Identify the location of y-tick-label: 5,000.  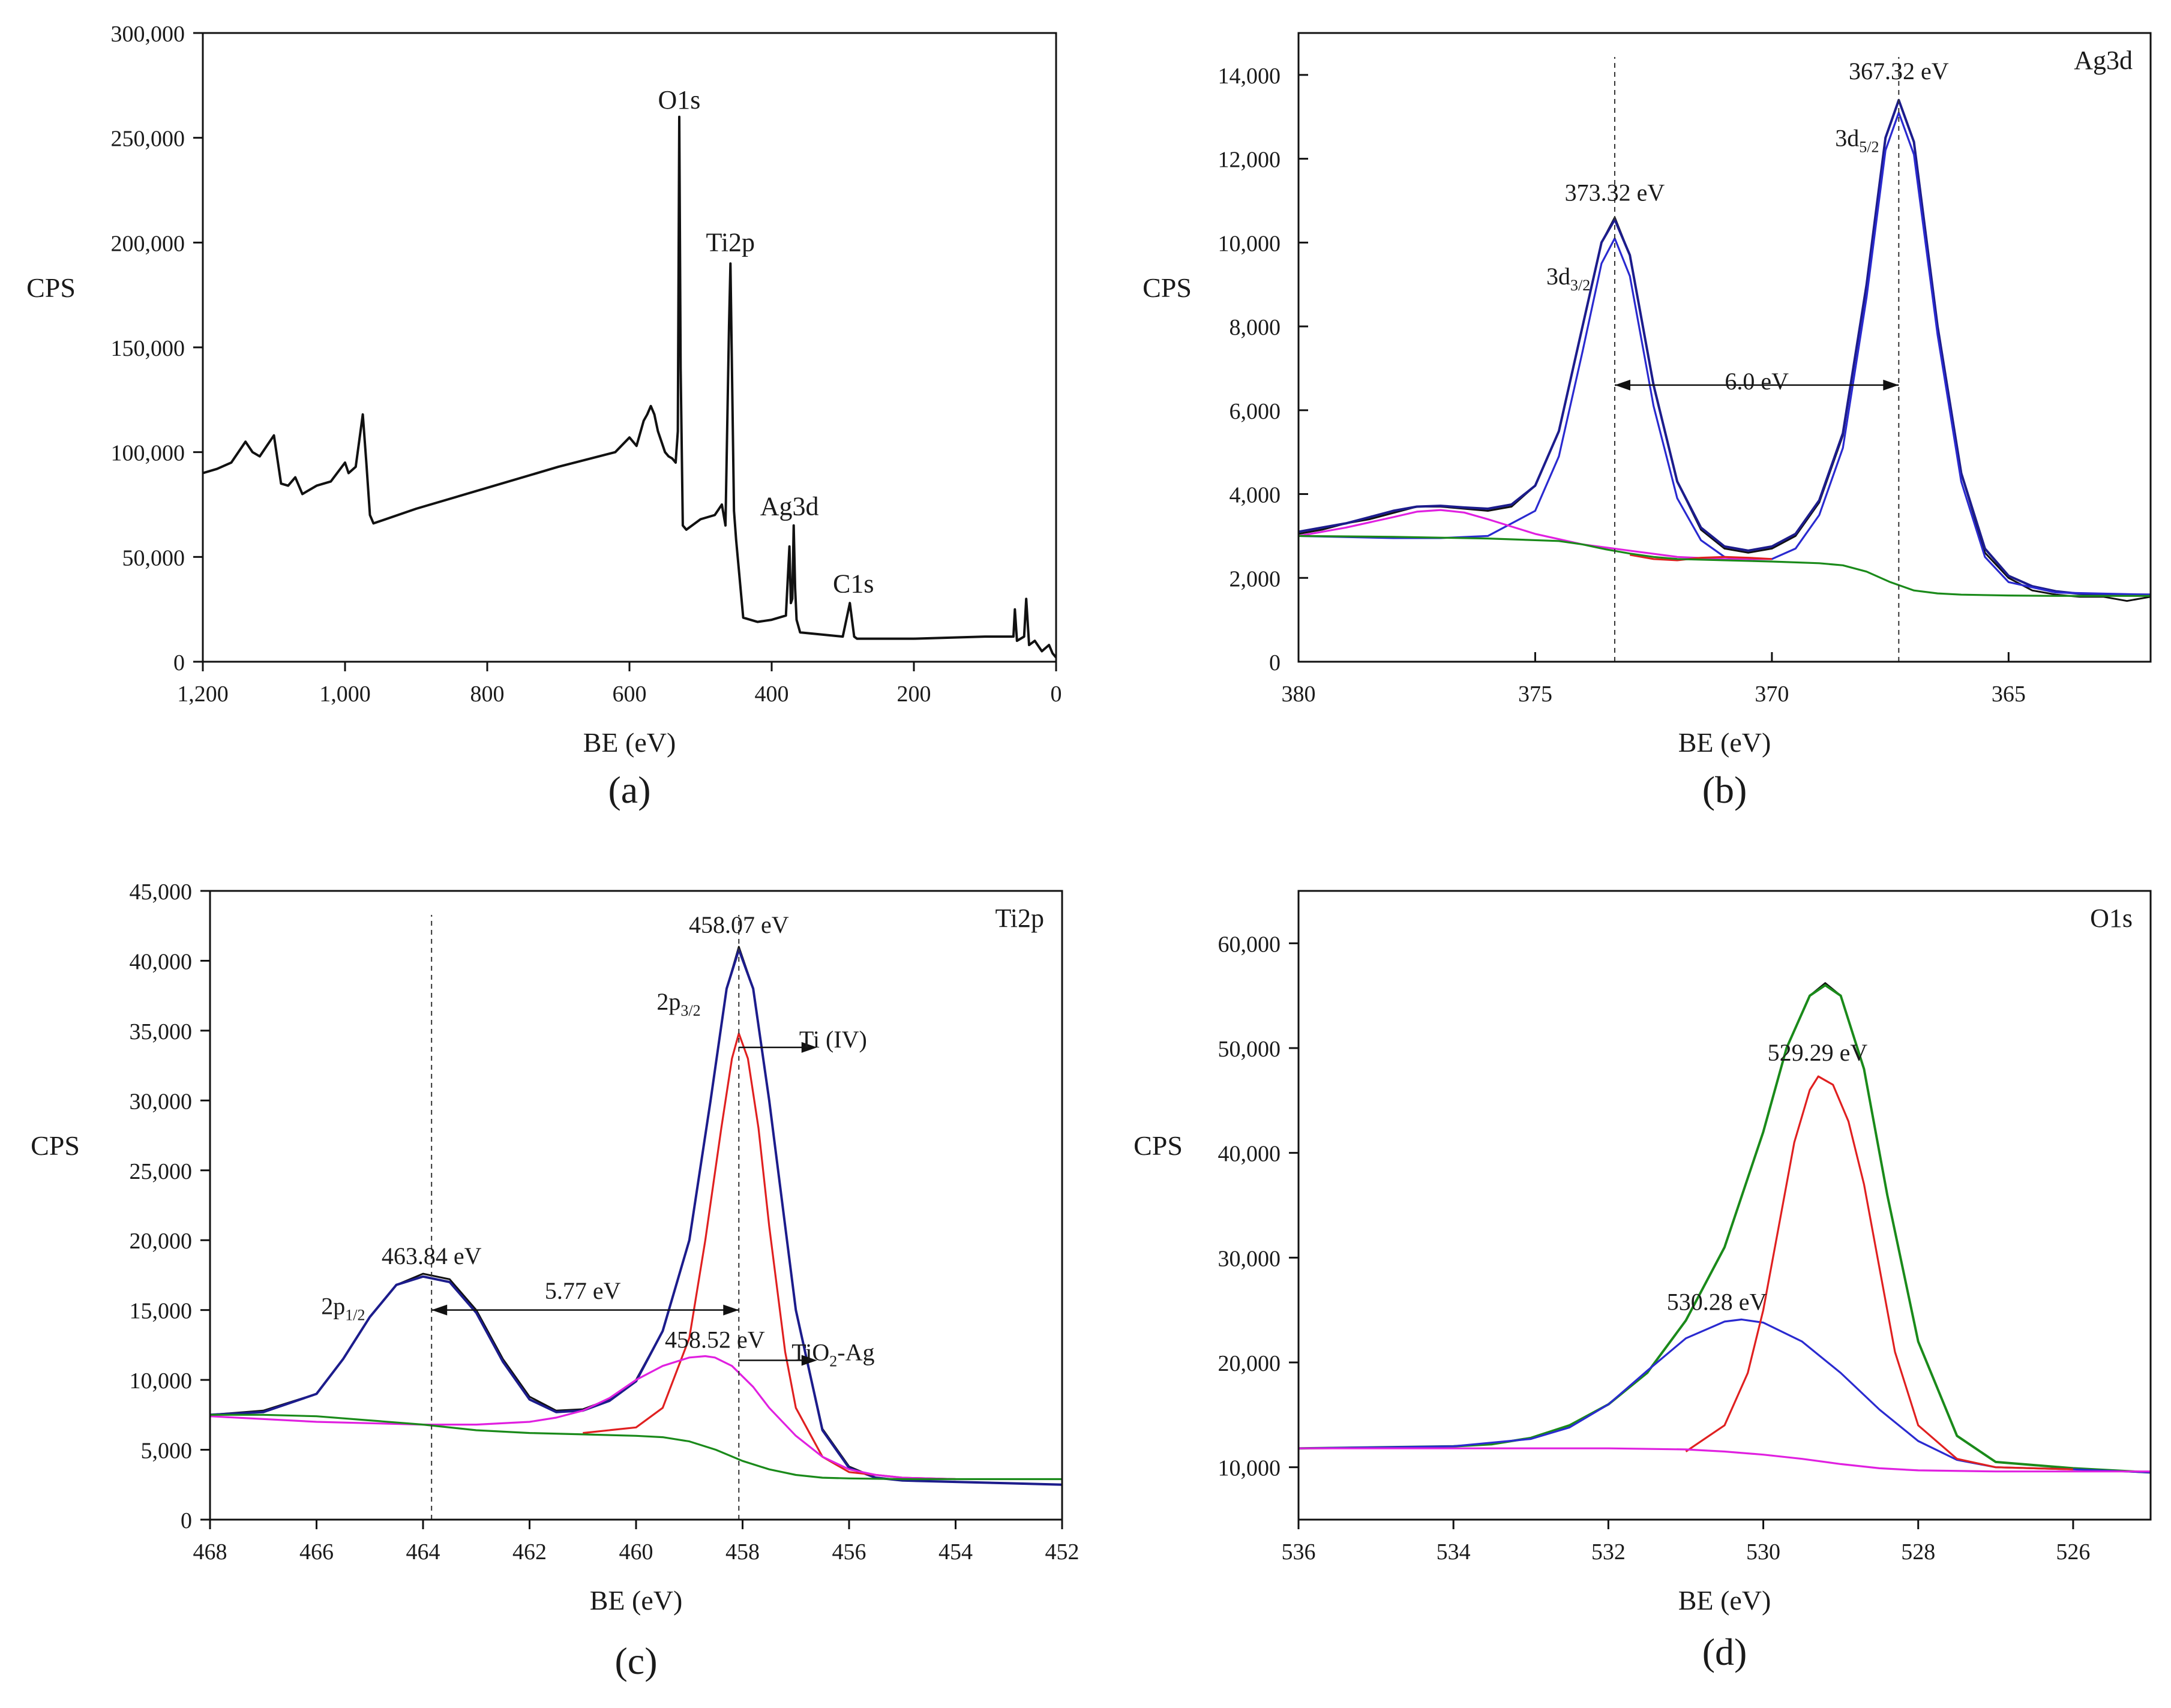
(167, 1451).